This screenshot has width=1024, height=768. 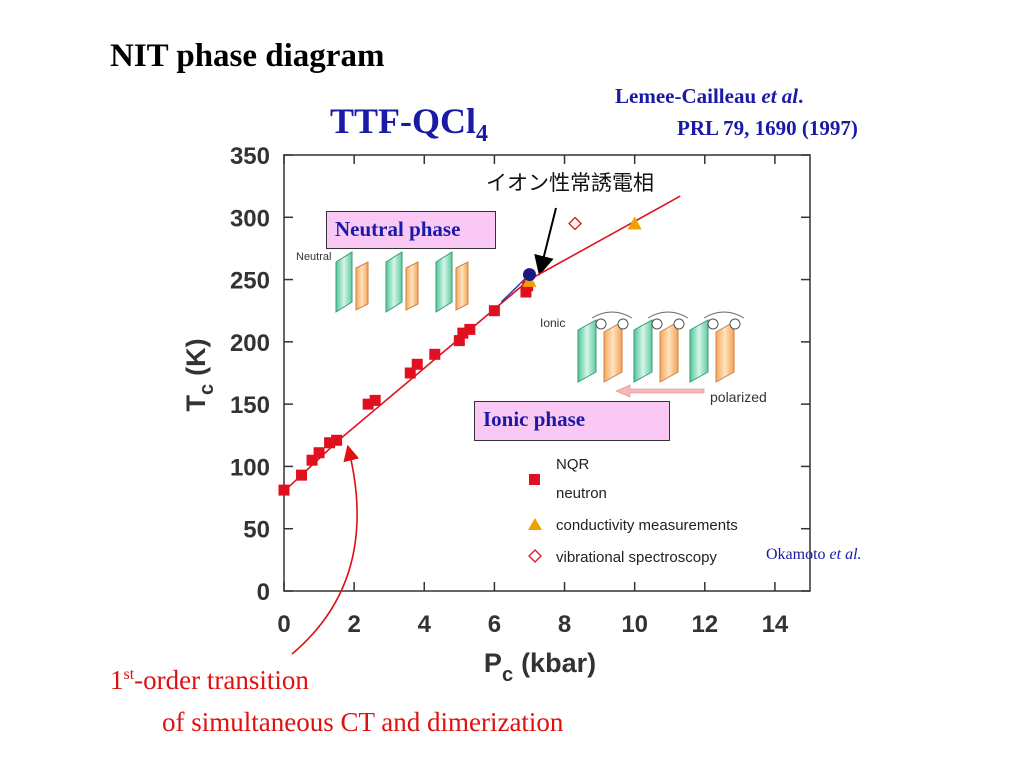 I want to click on okamoto-citation: Okamoto et al., so click(x=814, y=555).